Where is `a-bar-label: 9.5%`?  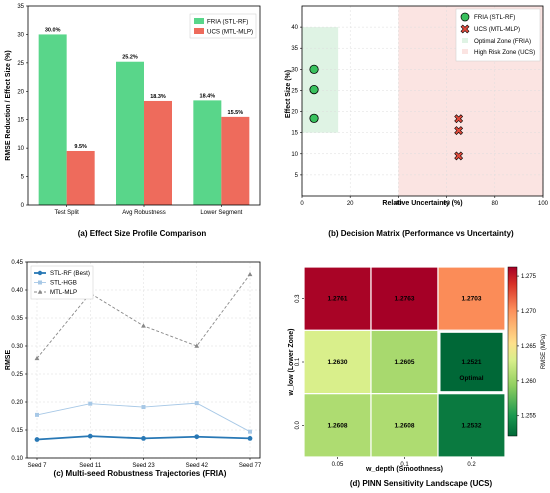 a-bar-label: 9.5% is located at coordinates (80, 147).